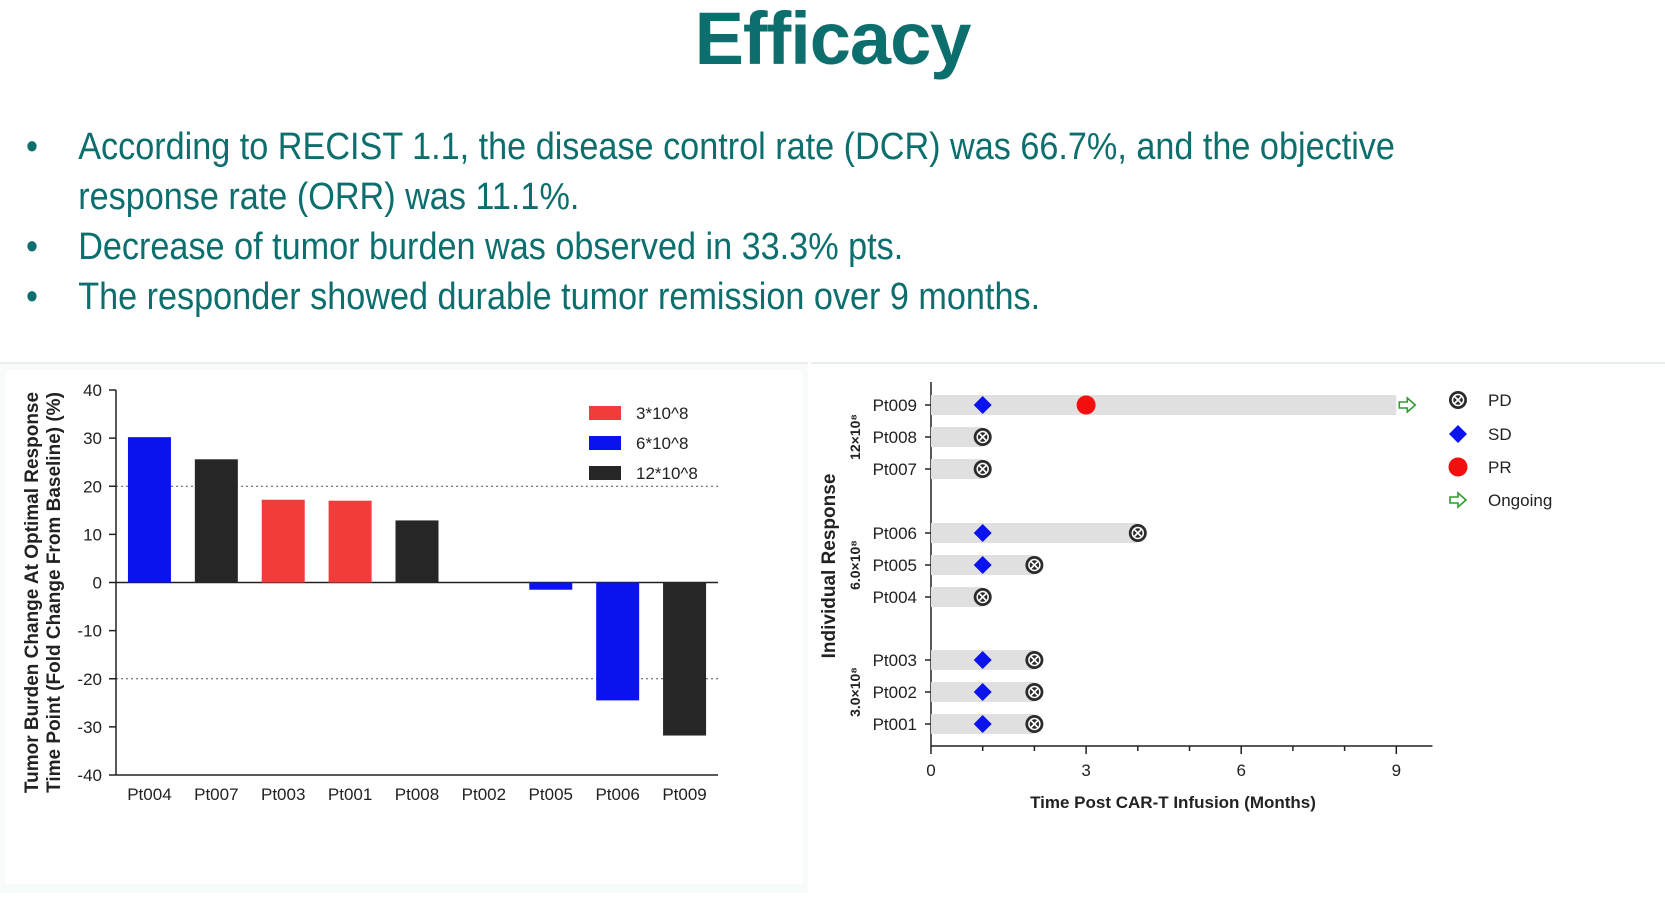 The width and height of the screenshot is (1665, 898). I want to click on y-tick-label: 40, so click(92, 390).